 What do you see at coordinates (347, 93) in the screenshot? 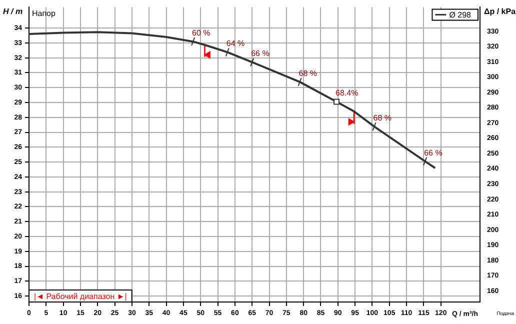
I see `annotation: 68.4%` at bounding box center [347, 93].